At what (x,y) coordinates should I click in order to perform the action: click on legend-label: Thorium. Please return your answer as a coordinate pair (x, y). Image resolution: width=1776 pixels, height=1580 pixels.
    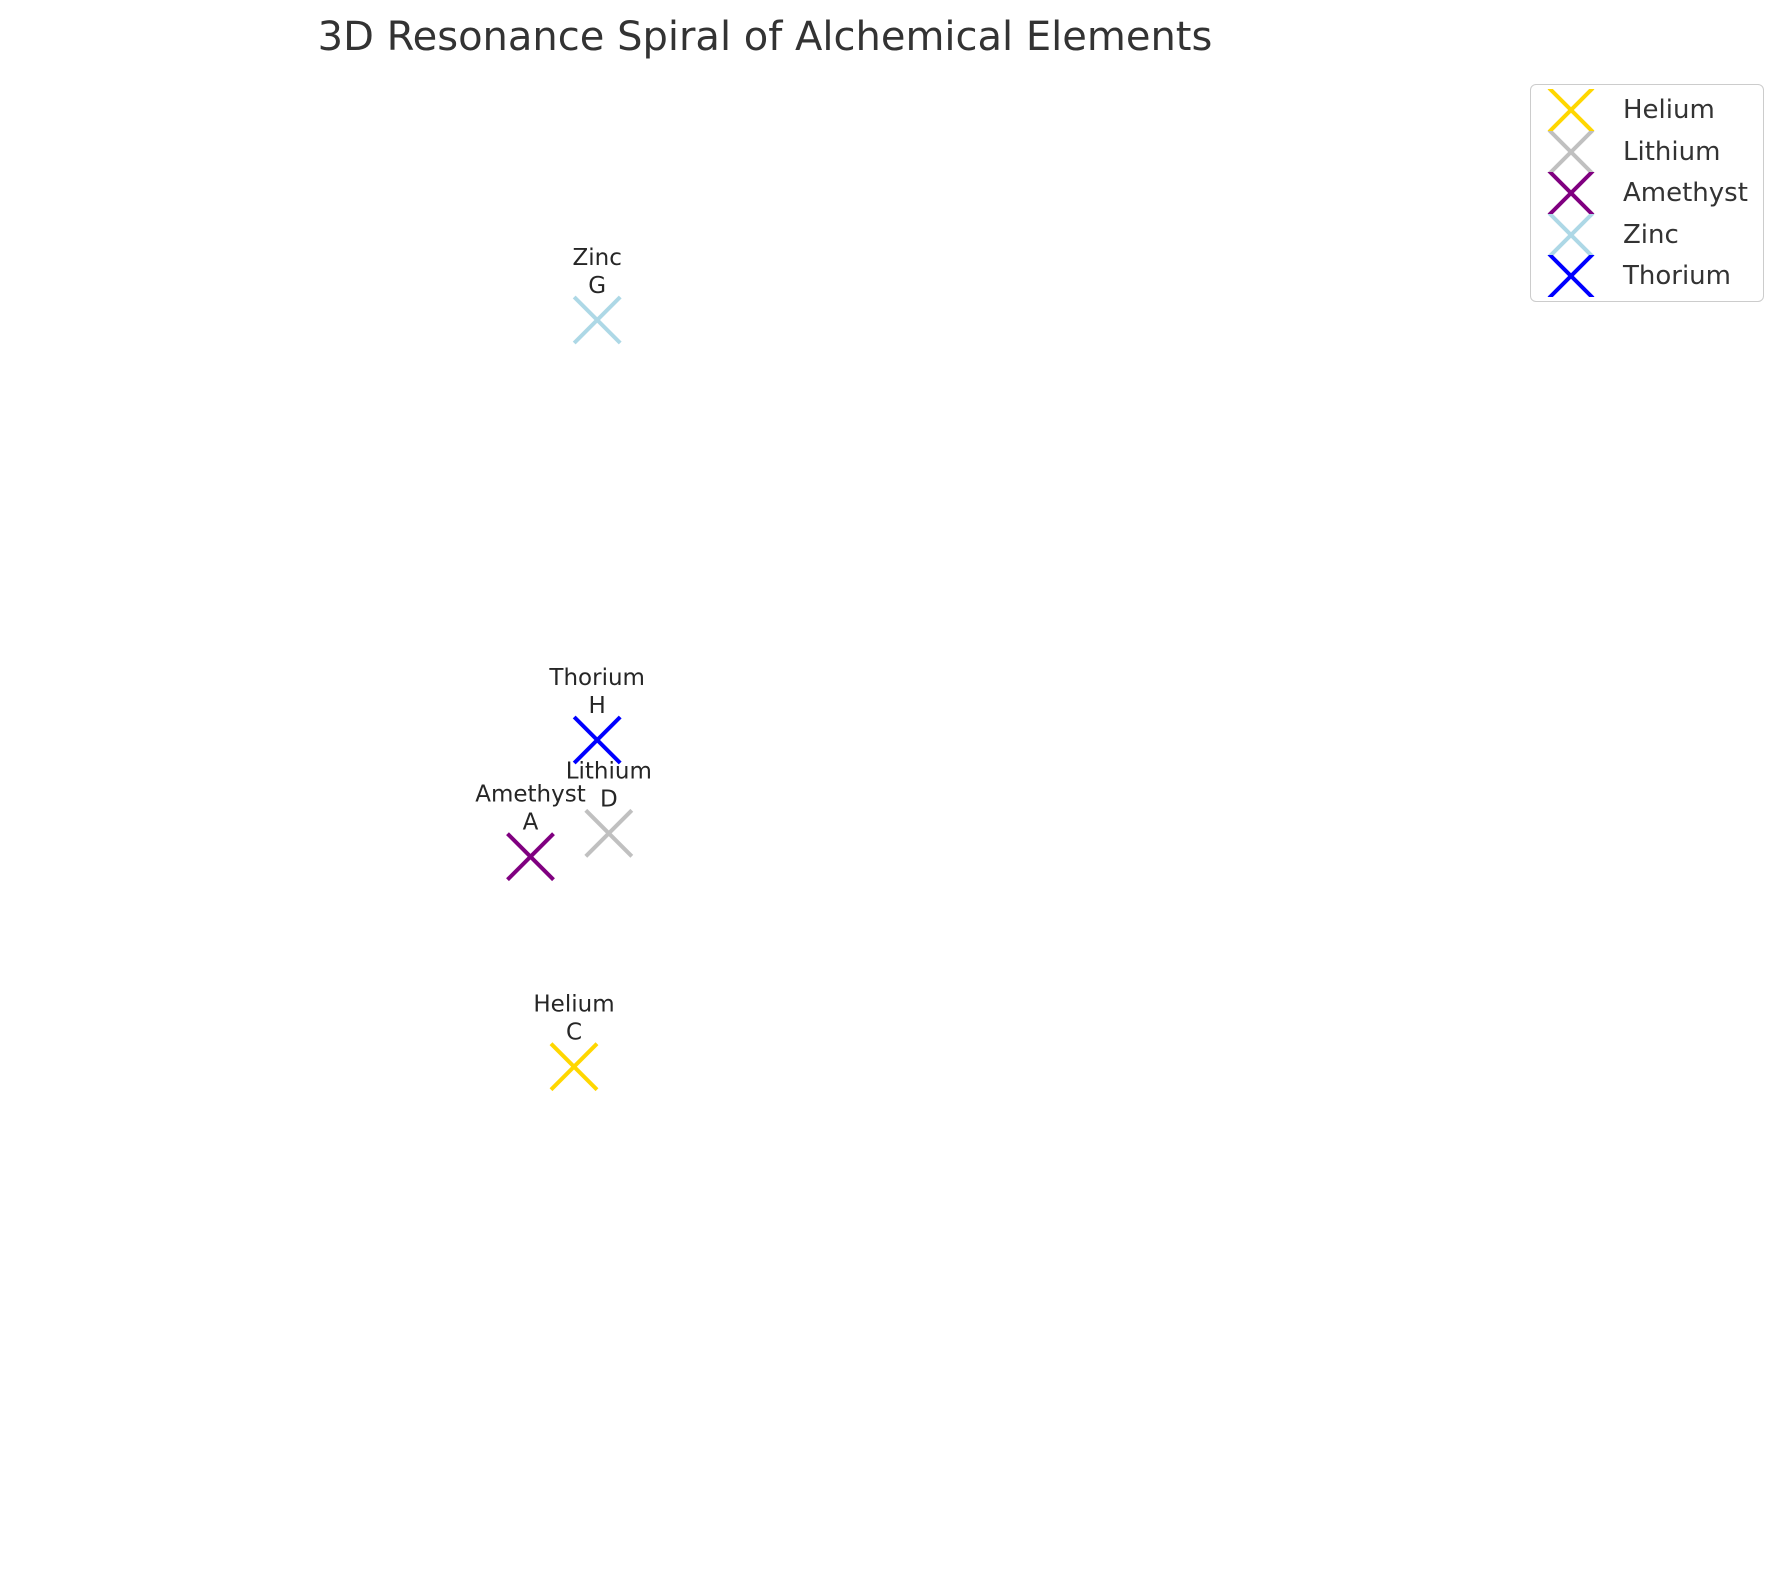
    Looking at the image, I should click on (1677, 276).